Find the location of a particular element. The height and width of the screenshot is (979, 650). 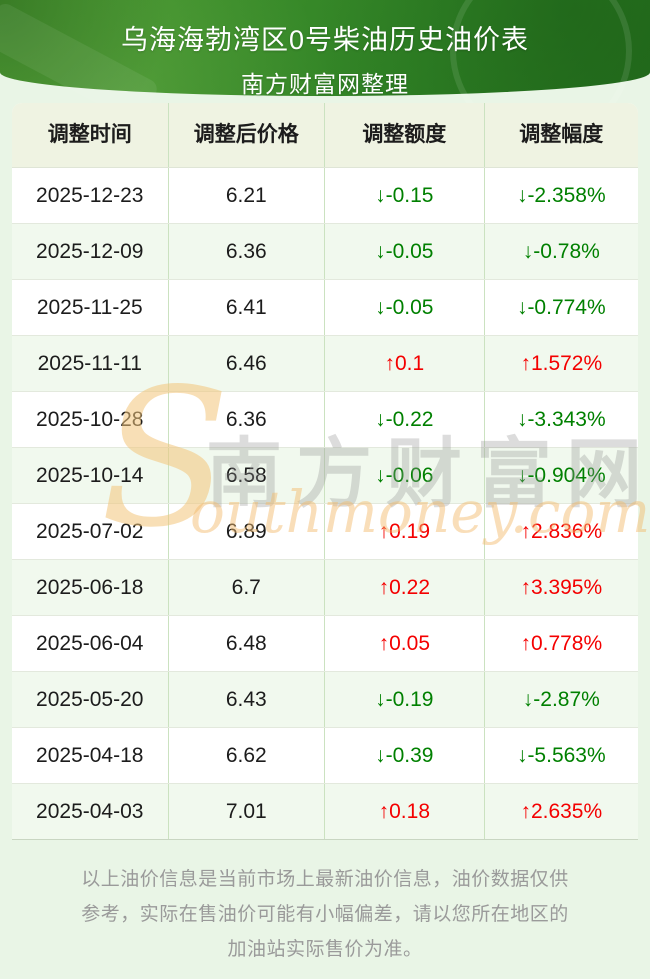

cell-price: 6.48 is located at coordinates (247, 643).